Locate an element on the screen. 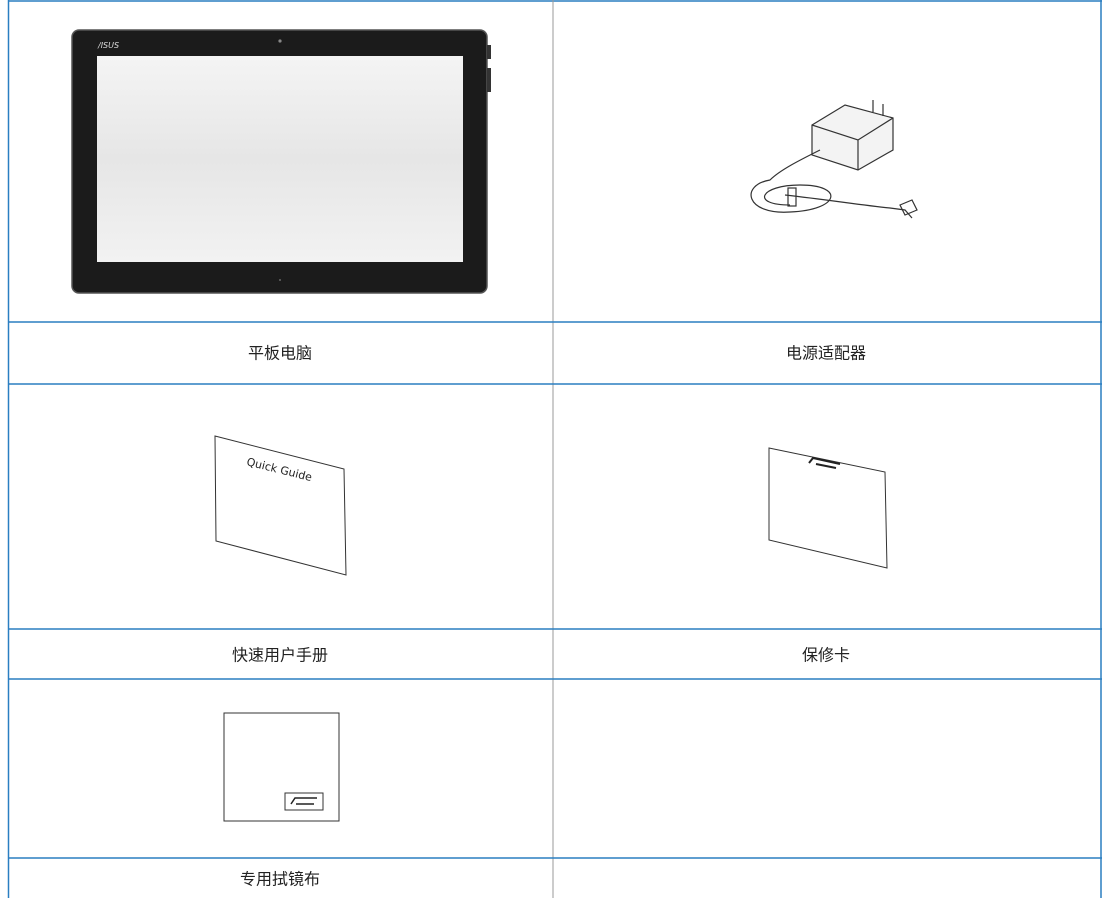 The image size is (1102, 898). item-label: 电源适配器 is located at coordinates (826, 353).